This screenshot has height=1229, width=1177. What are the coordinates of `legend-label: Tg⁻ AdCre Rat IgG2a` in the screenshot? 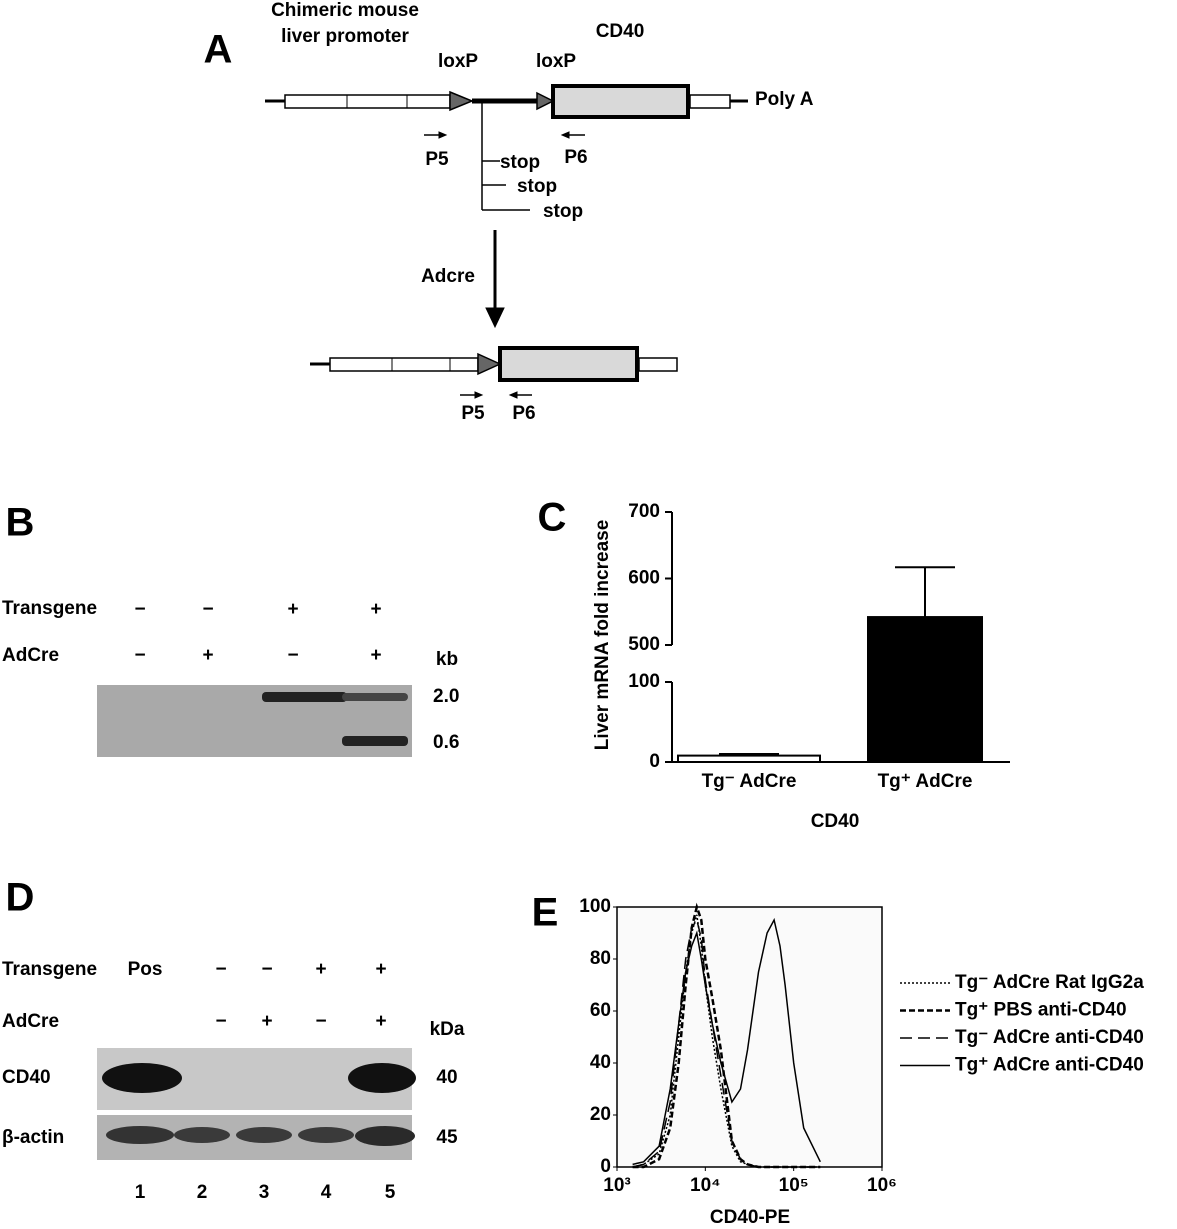 It's located at (1049, 982).